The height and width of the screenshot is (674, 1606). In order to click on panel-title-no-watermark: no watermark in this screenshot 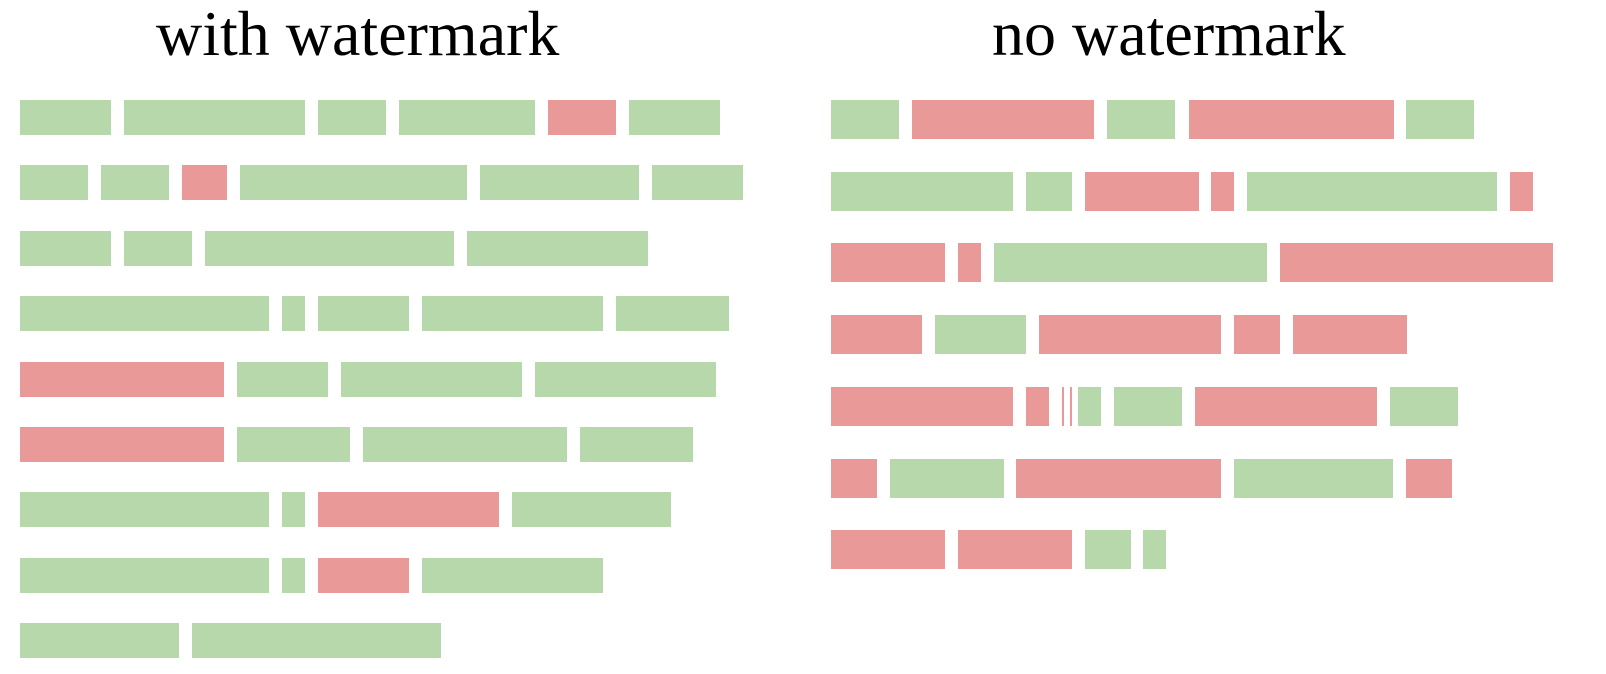, I will do `click(1169, 34)`.